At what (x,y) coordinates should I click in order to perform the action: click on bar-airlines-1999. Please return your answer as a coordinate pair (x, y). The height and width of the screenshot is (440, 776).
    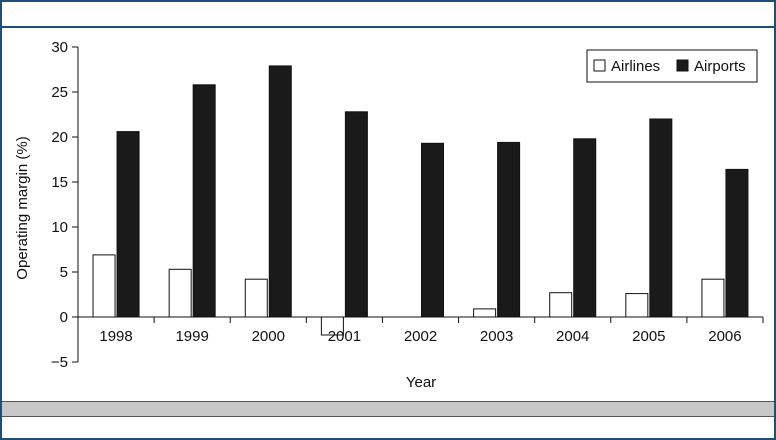
    Looking at the image, I should click on (180, 293).